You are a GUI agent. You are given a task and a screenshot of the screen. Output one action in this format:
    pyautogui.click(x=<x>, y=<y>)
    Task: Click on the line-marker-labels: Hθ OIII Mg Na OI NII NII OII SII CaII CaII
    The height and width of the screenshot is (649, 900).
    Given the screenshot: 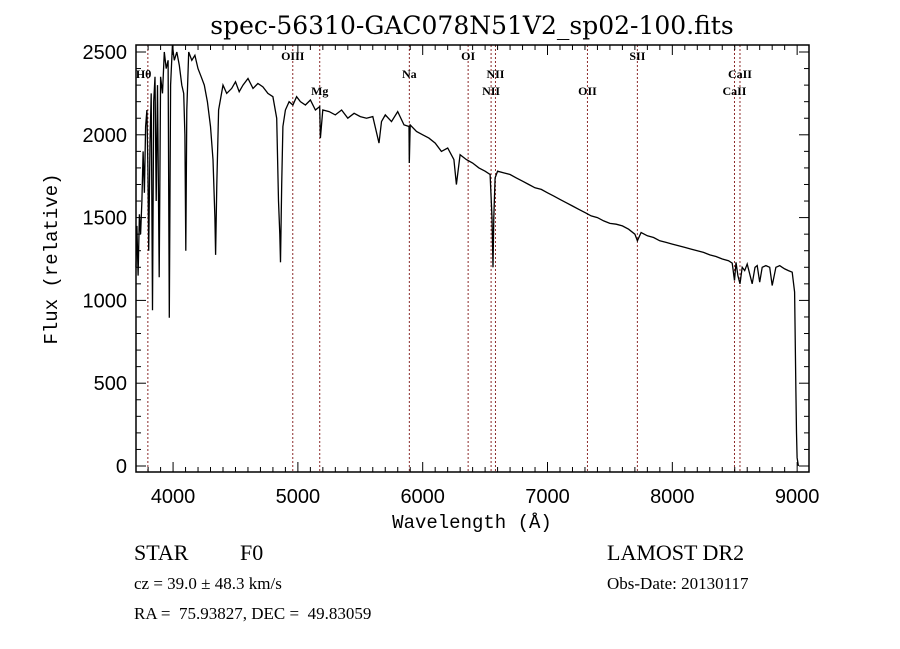 What is the action you would take?
    pyautogui.click(x=444, y=73)
    